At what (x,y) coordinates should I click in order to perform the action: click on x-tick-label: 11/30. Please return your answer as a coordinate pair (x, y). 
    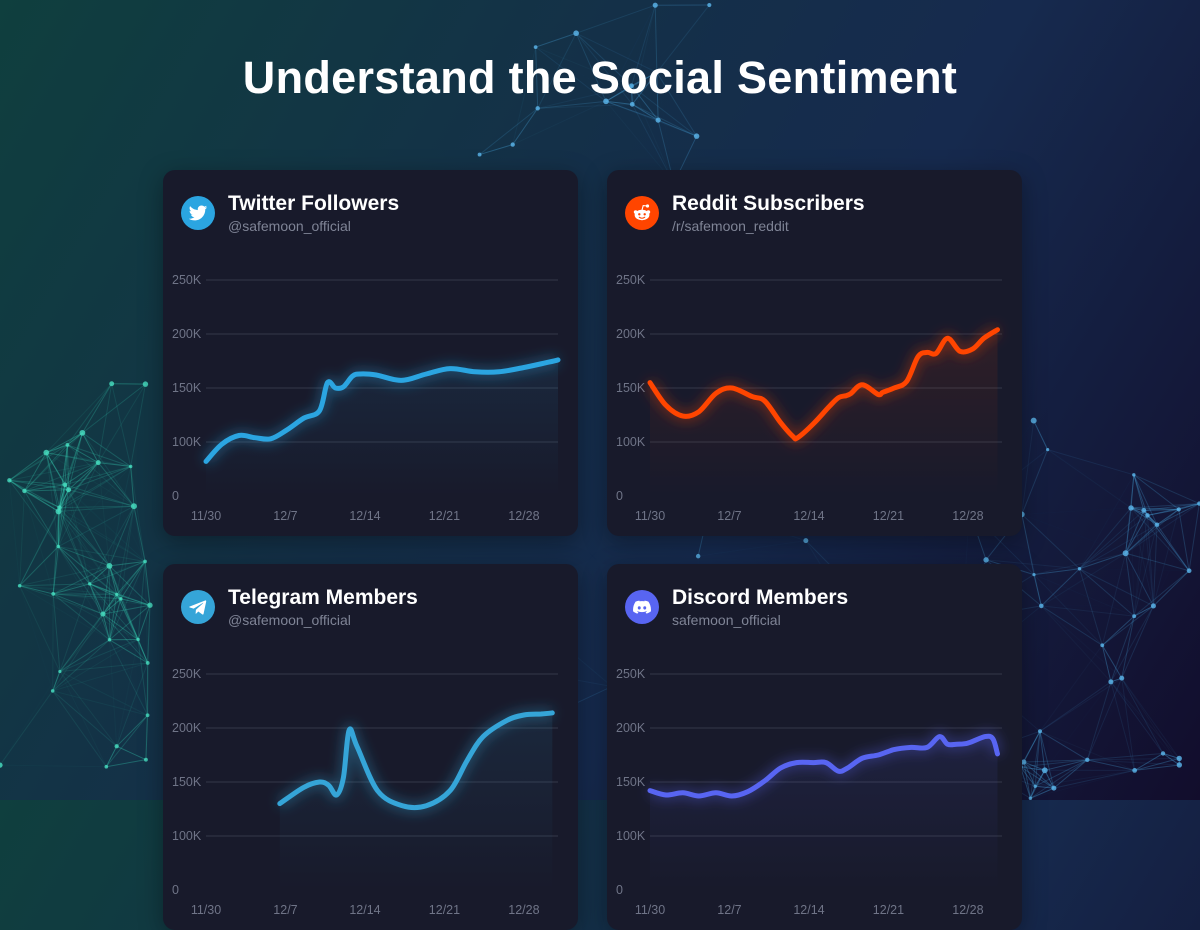
    Looking at the image, I should click on (650, 910).